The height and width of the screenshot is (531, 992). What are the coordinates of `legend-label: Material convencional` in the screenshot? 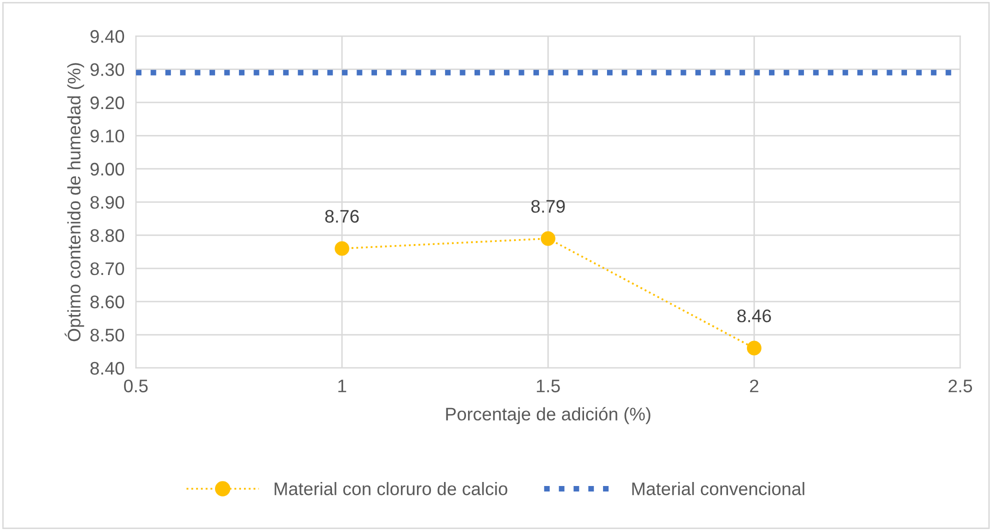 It's located at (718, 489).